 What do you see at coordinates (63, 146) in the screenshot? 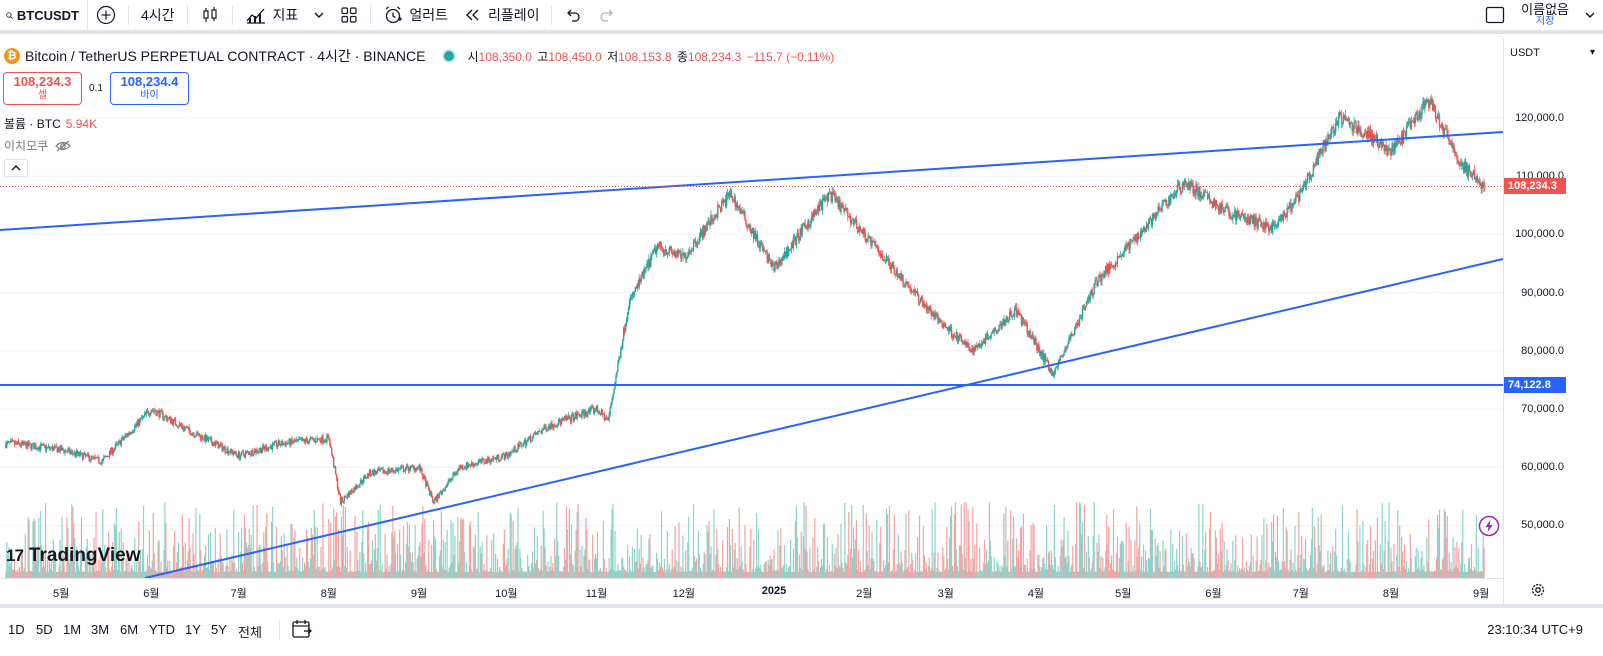
I see `eye-hidden-icon` at bounding box center [63, 146].